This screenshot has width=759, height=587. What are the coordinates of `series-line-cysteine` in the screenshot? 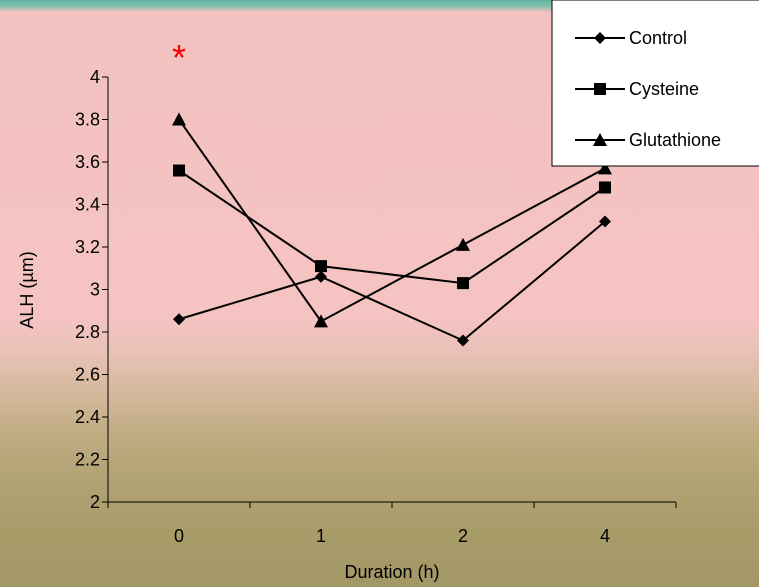 It's located at (392, 227).